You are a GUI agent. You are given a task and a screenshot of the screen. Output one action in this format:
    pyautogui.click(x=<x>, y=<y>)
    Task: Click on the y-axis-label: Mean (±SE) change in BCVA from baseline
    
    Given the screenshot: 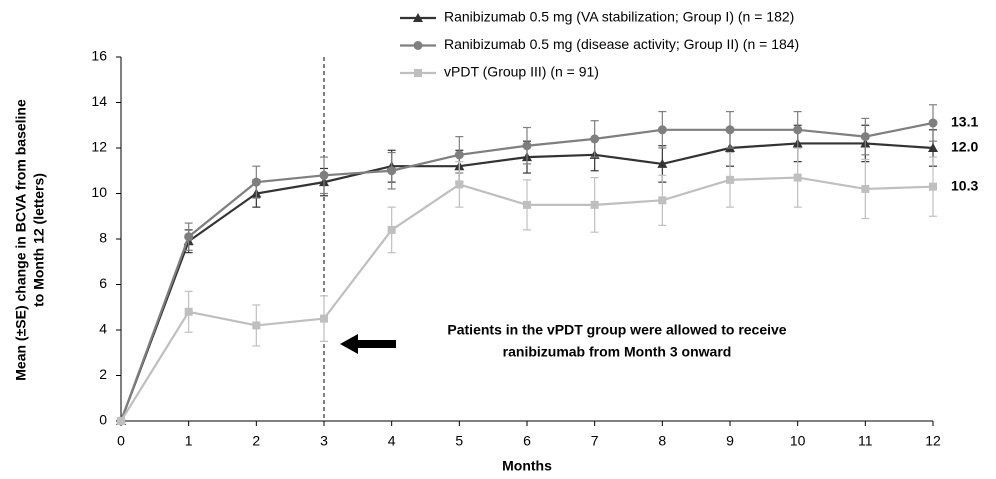 What is the action you would take?
    pyautogui.click(x=21, y=240)
    